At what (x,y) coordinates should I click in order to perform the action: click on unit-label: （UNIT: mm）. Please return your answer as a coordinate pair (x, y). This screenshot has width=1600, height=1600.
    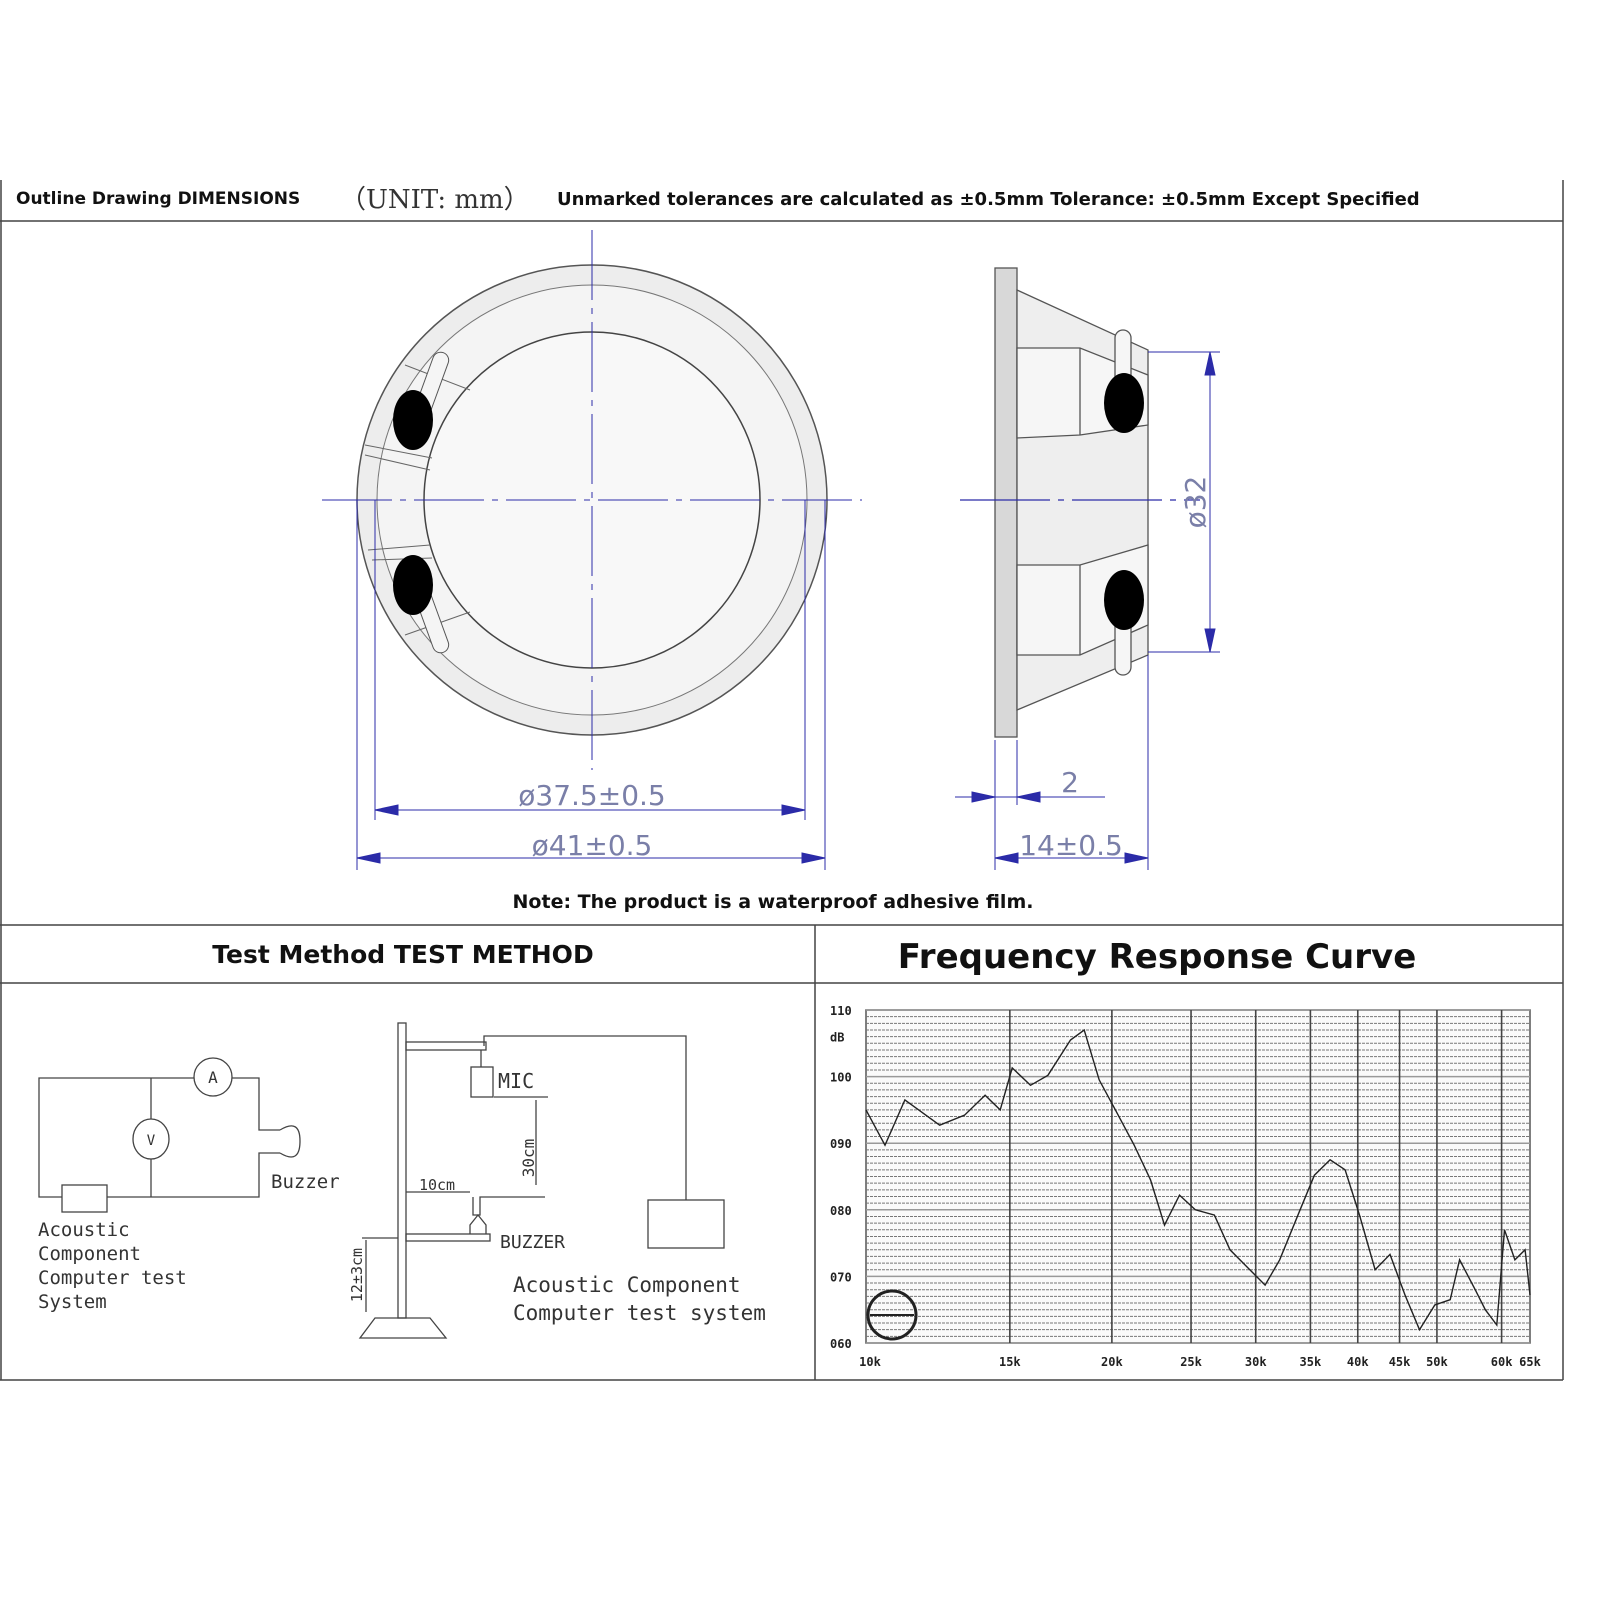
    Looking at the image, I should click on (435, 200).